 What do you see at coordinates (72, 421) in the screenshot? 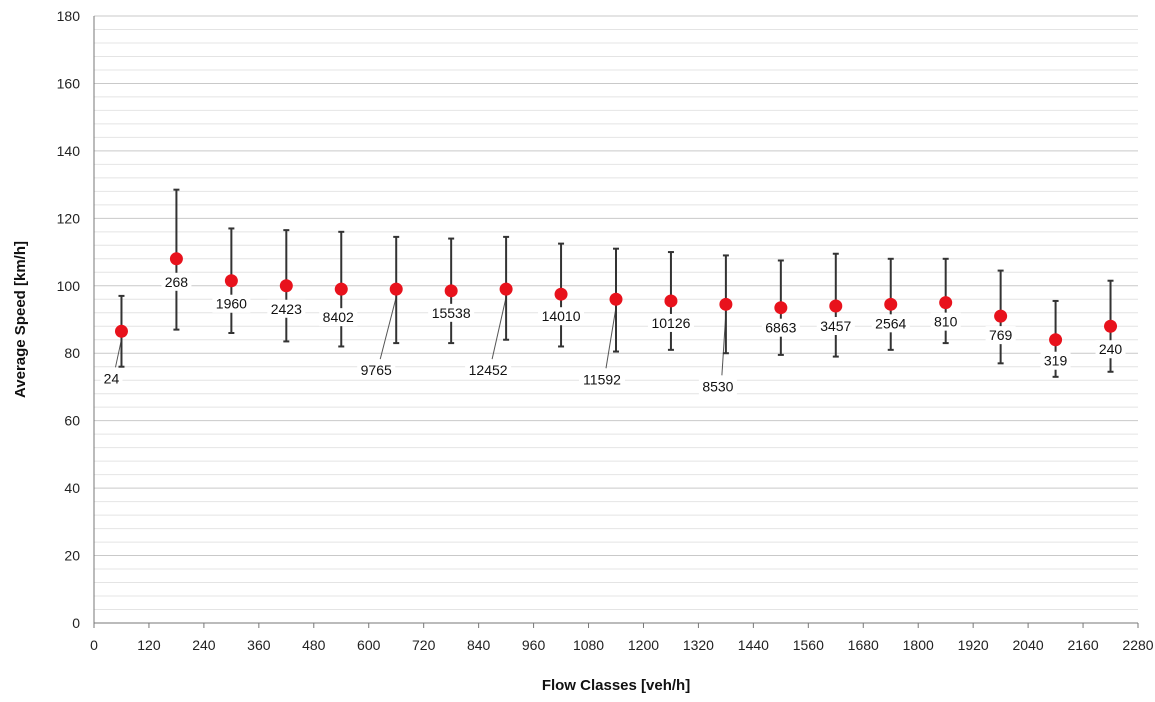
I see `y-tick-label: 60` at bounding box center [72, 421].